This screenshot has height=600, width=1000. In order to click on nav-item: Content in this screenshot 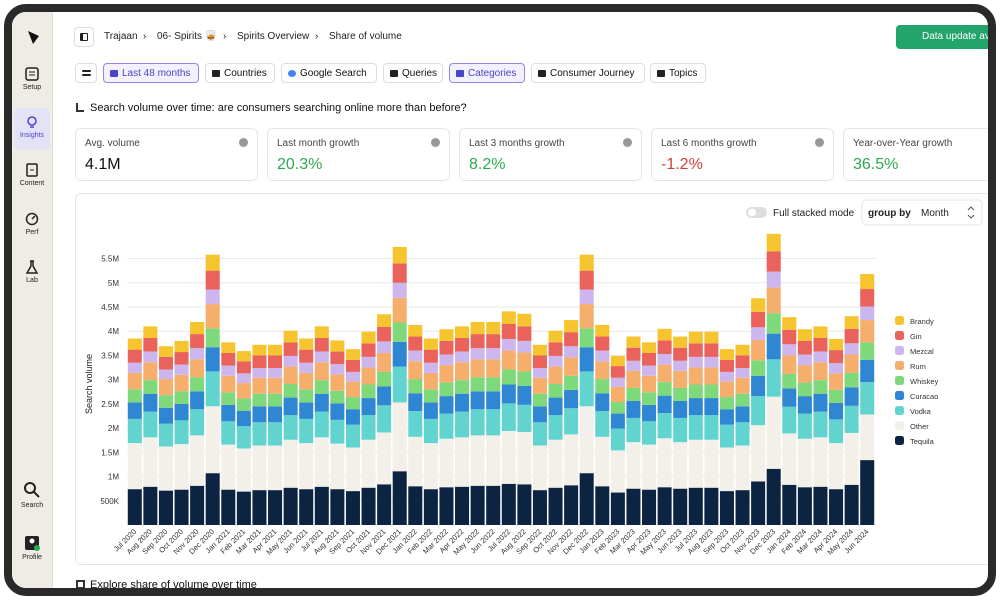, I will do `click(32, 175)`.